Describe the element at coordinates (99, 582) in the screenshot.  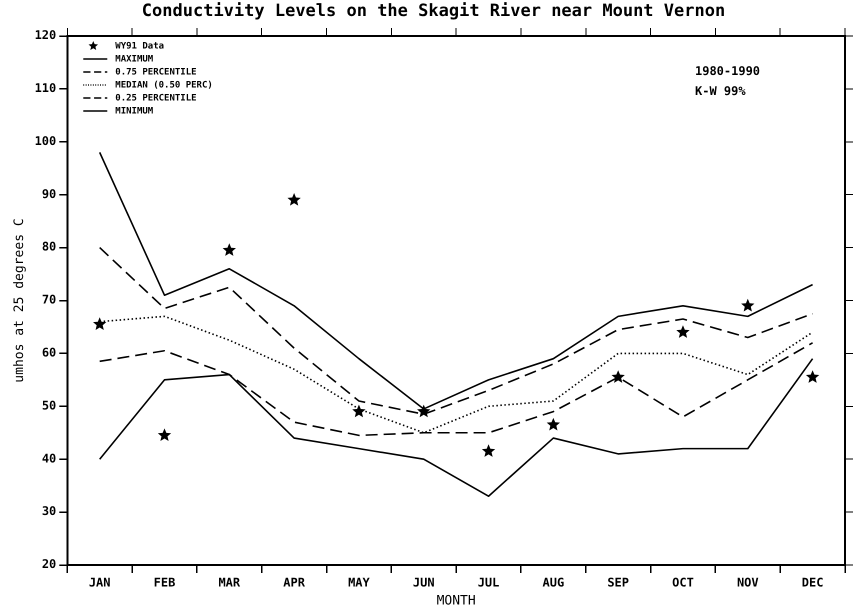
I see `x-tick-label: JAN` at that location.